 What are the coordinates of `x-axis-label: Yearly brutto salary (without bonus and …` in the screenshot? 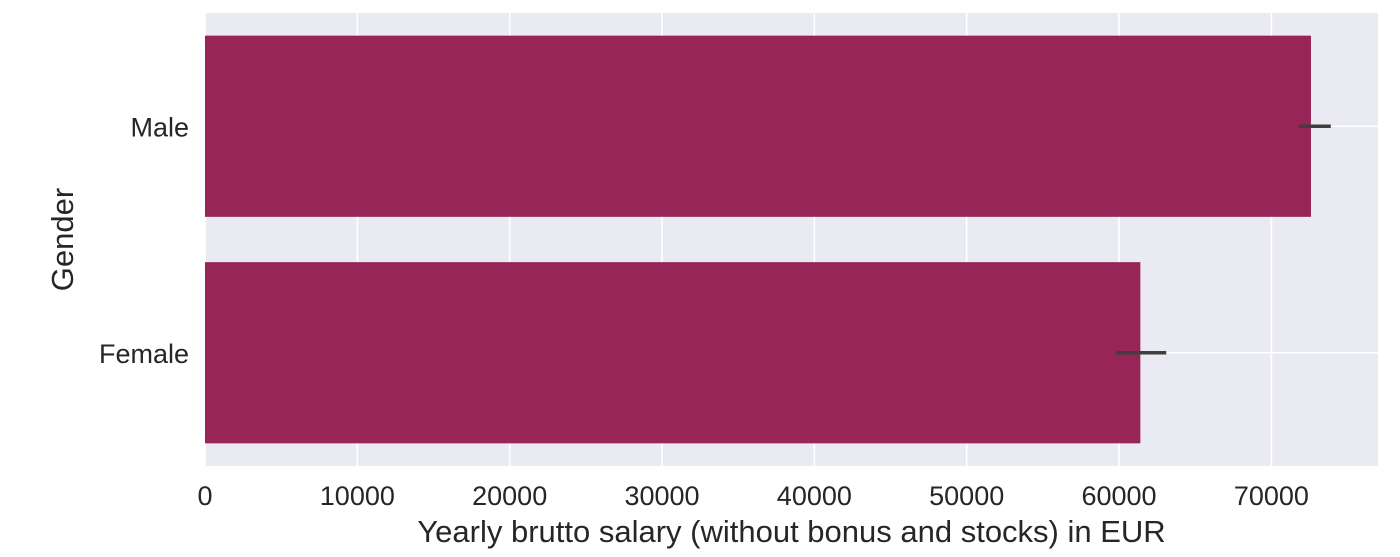 It's located at (791, 531).